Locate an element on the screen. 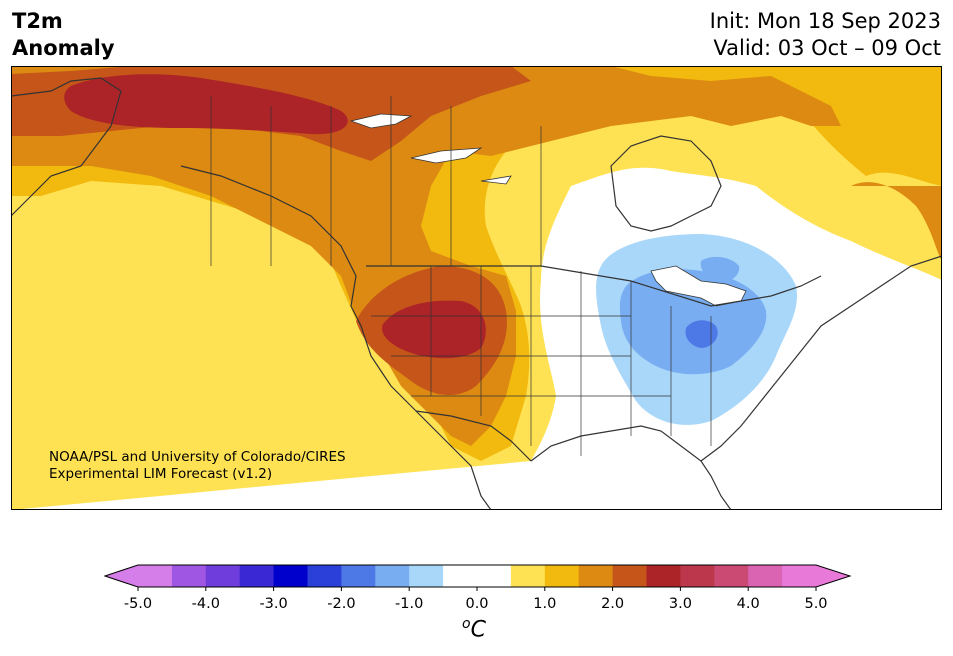 The image size is (953, 656). colorbar-unit: oC is located at coordinates (474, 629).